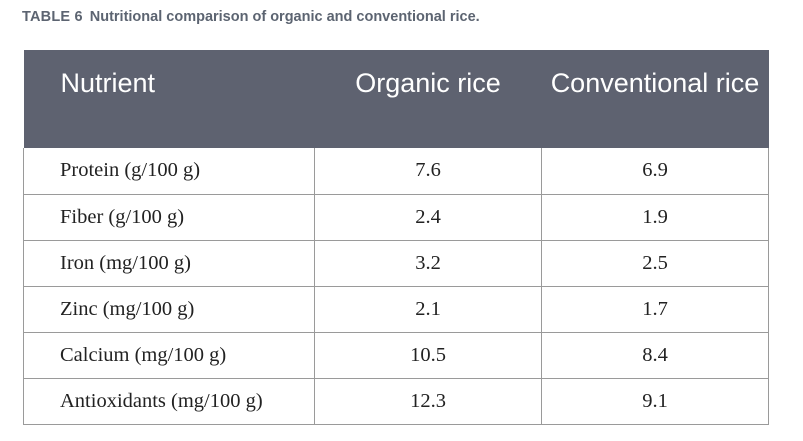  What do you see at coordinates (428, 217) in the screenshot?
I see `organic-value: 2.4` at bounding box center [428, 217].